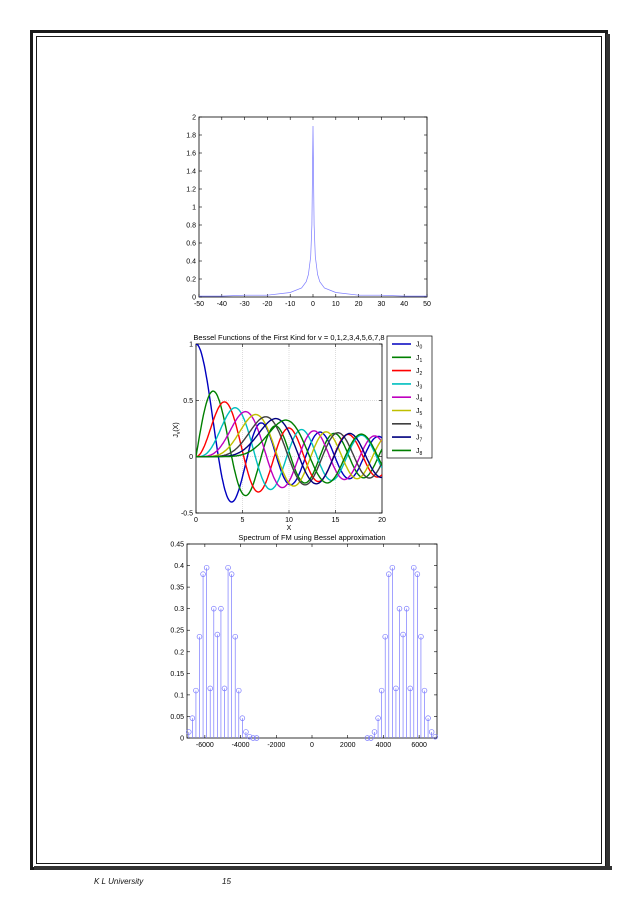  What do you see at coordinates (199, 304) in the screenshot?
I see `x-tick-label: -50` at bounding box center [199, 304].